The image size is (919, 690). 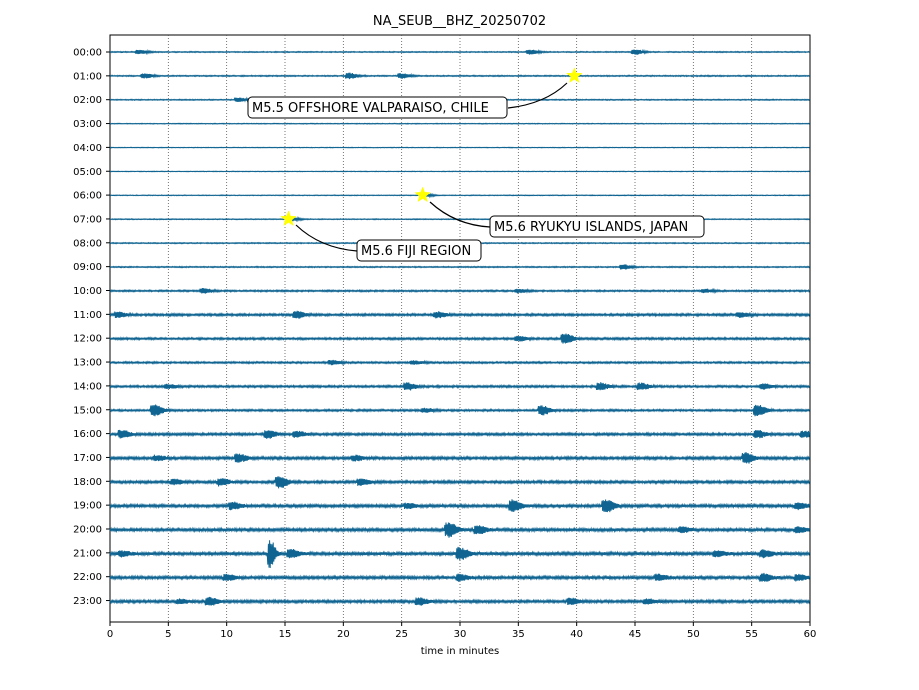 I want to click on x-tick-label: 40, so click(x=576, y=634).